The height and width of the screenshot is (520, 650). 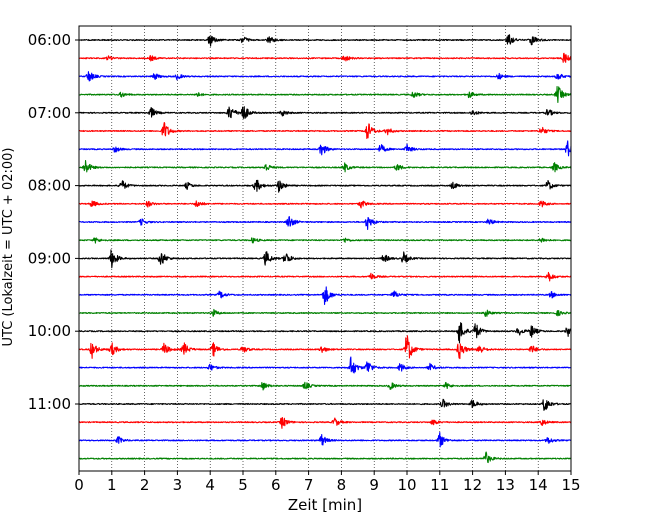 What do you see at coordinates (49, 186) in the screenshot?
I see `y-tick-label: 08:00` at bounding box center [49, 186].